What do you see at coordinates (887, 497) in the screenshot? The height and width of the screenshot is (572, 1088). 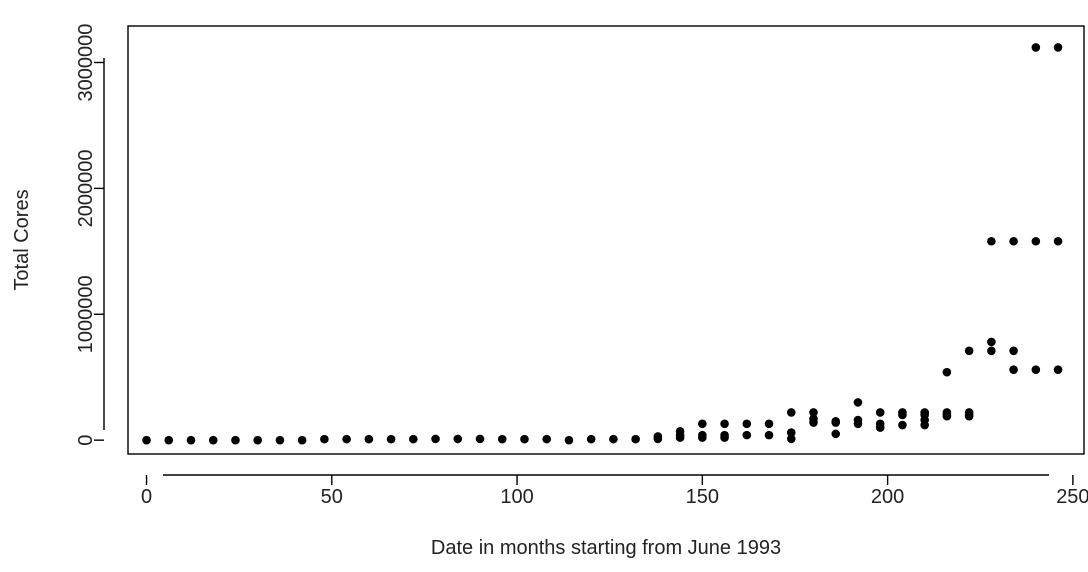 I see `x-tick-label-200: 200` at bounding box center [887, 497].